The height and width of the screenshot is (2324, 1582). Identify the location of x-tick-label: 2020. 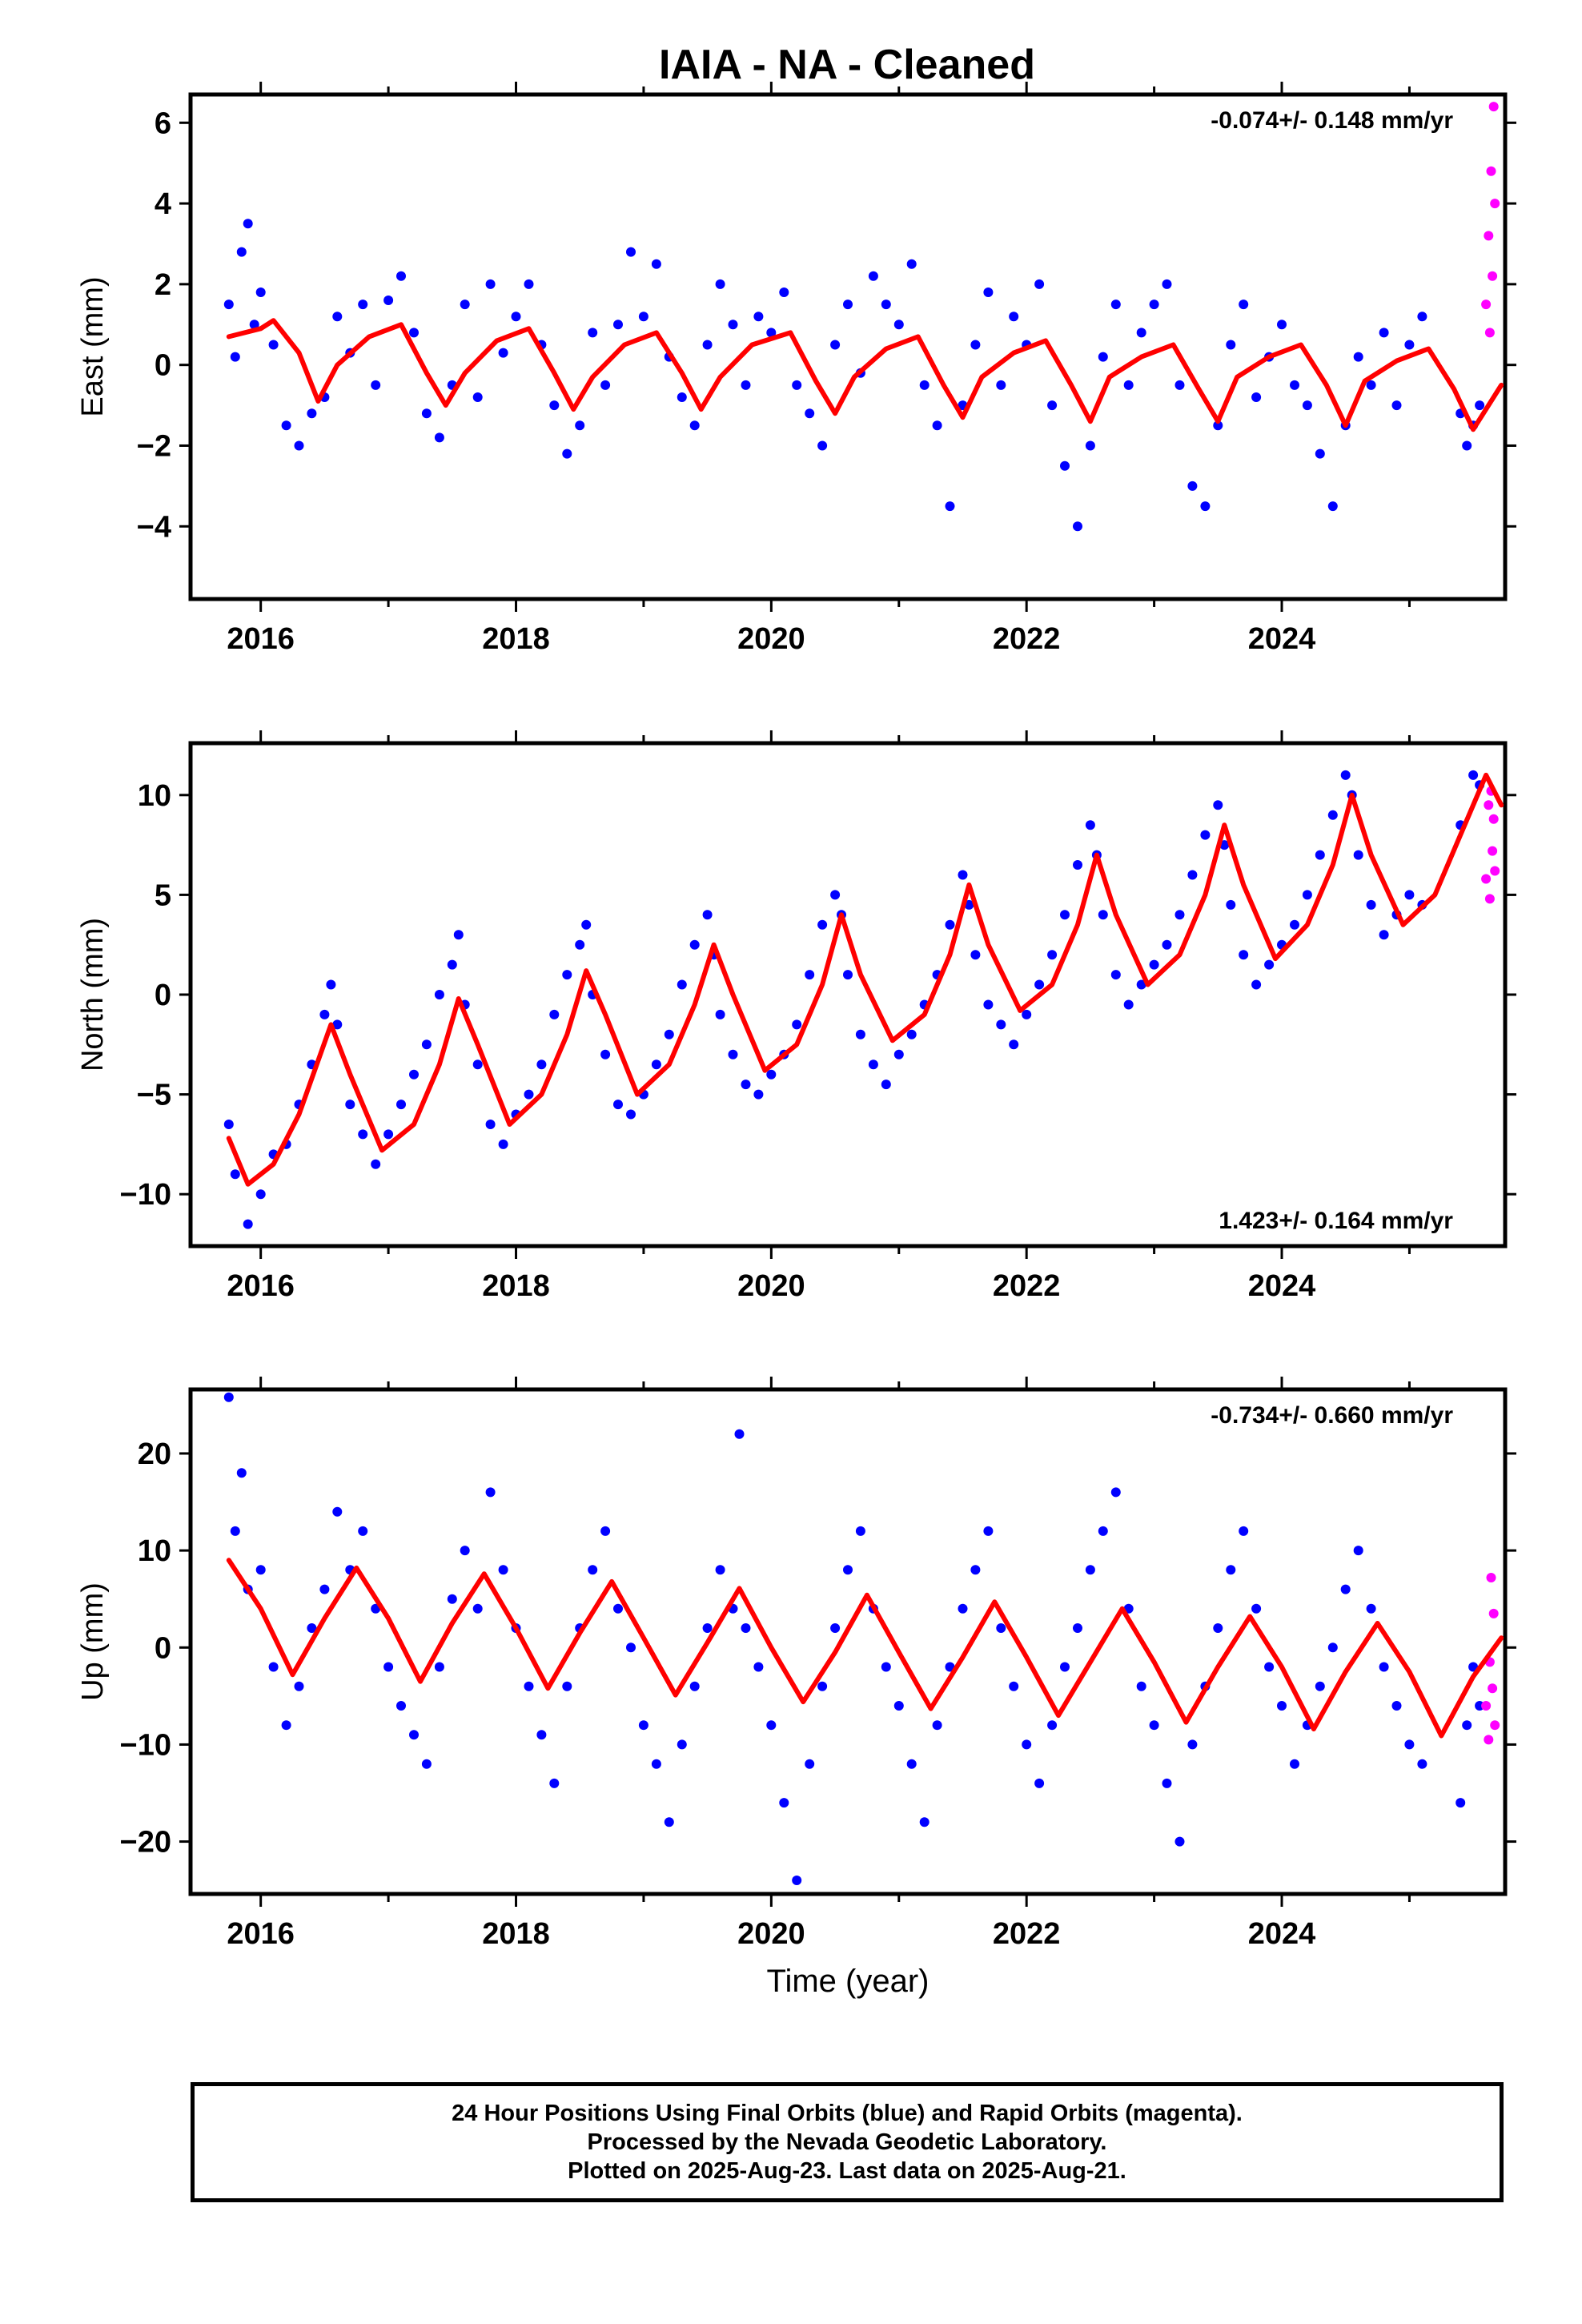
(771, 639).